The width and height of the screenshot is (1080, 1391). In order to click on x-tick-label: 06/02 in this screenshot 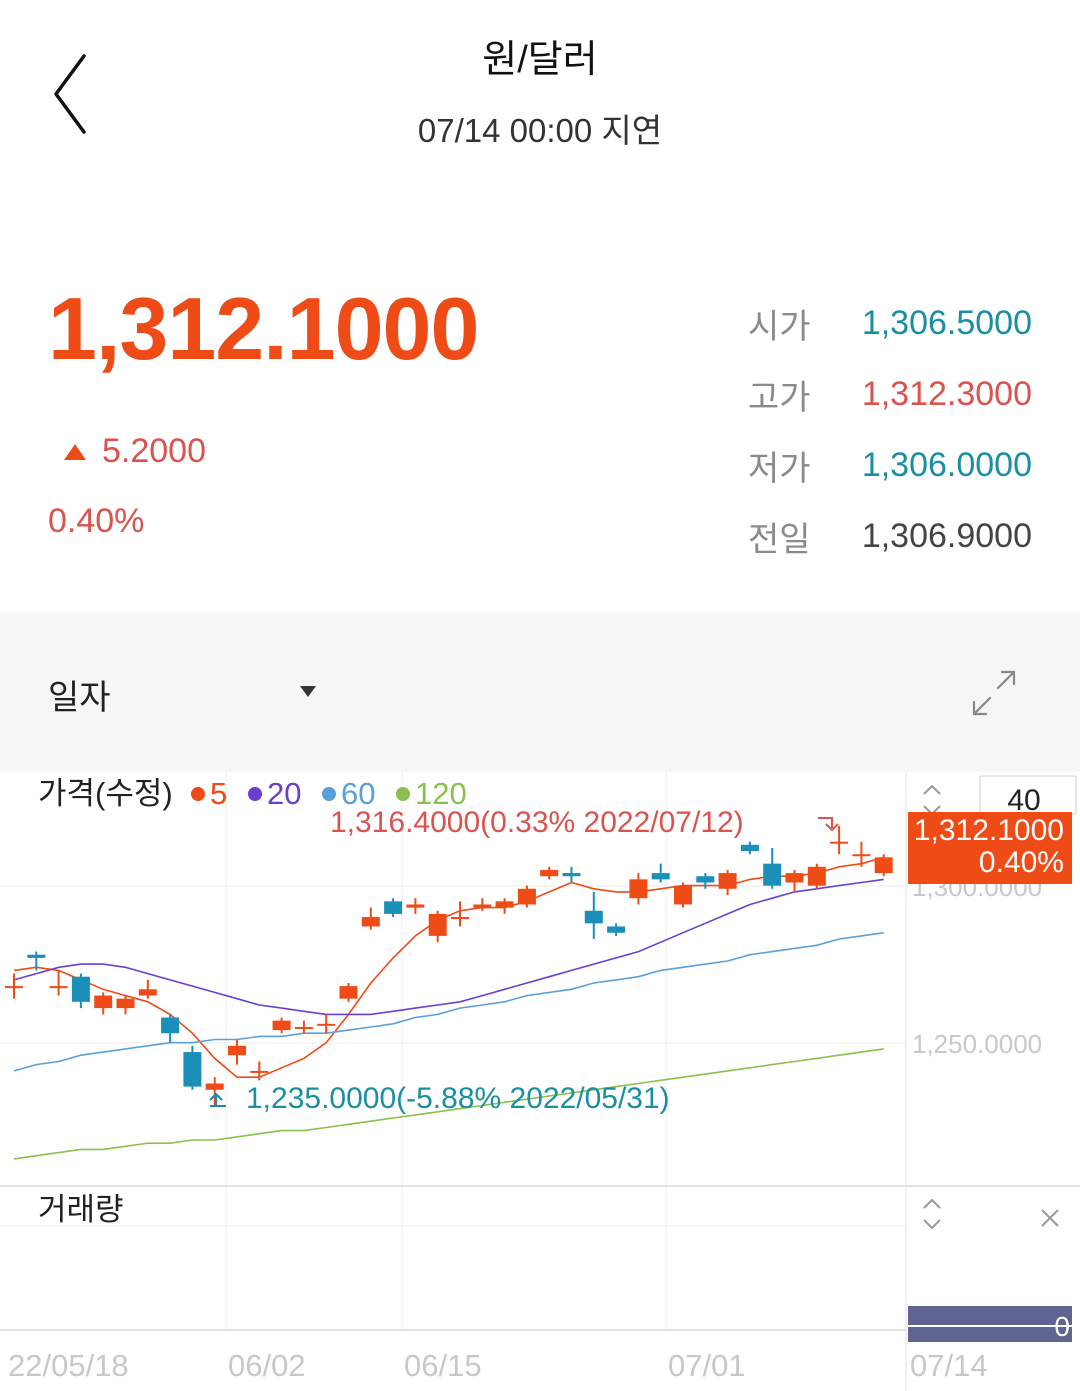, I will do `click(267, 1365)`.